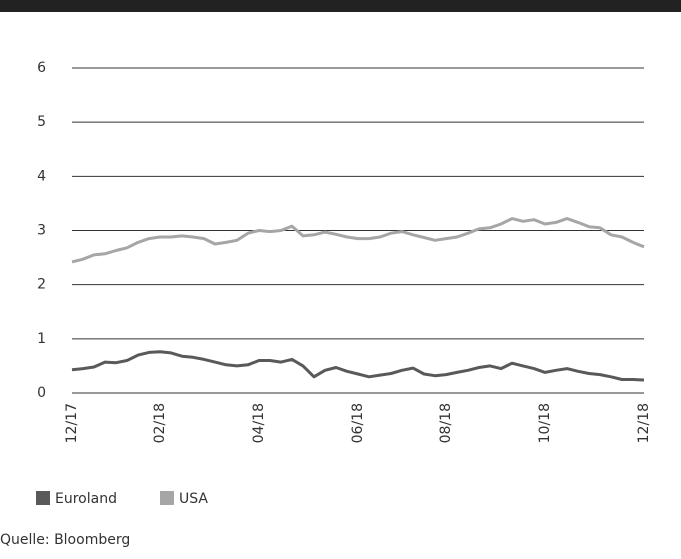 Image resolution: width=681 pixels, height=559 pixels. What do you see at coordinates (644, 423) in the screenshot?
I see `x-tick-label: 12/18` at bounding box center [644, 423].